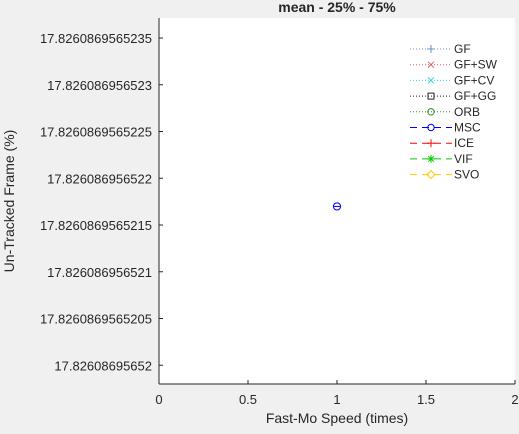  Describe the element at coordinates (9, 201) in the screenshot. I see `y-axis-label: Un-Tracked Frame (%)` at that location.